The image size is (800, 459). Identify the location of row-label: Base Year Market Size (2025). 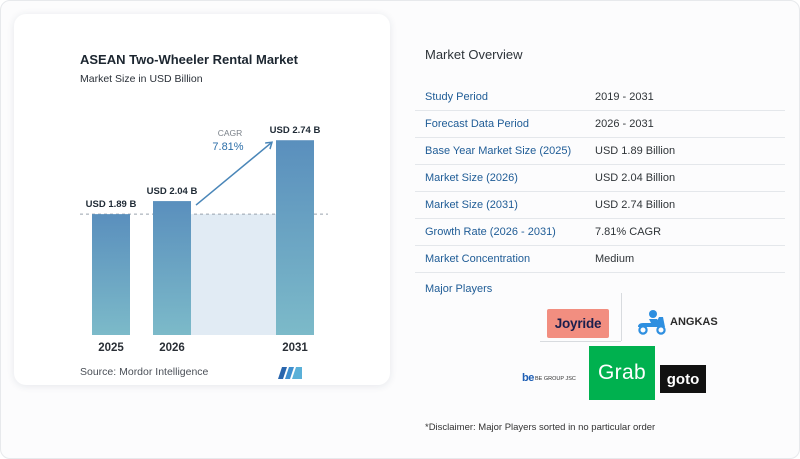
(498, 151).